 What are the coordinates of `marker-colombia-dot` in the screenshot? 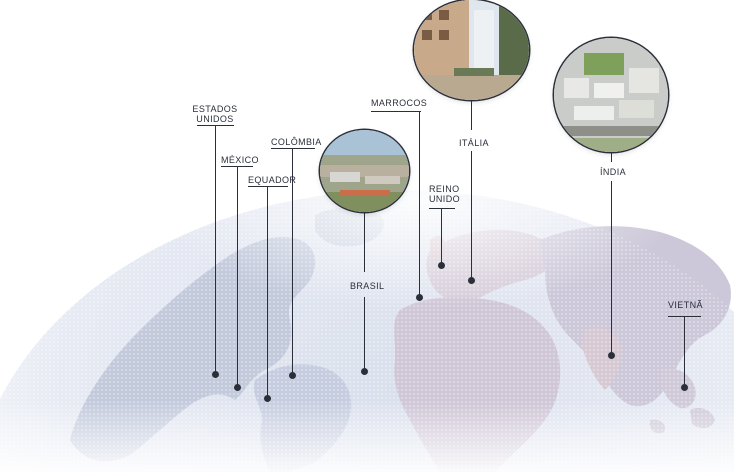 It's located at (292, 375).